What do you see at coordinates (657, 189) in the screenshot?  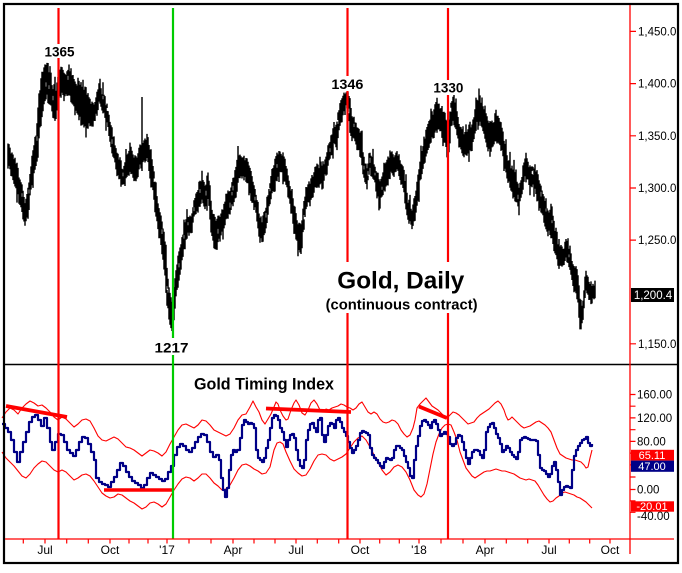 I see `svg-text: 1,300.0` at bounding box center [657, 189].